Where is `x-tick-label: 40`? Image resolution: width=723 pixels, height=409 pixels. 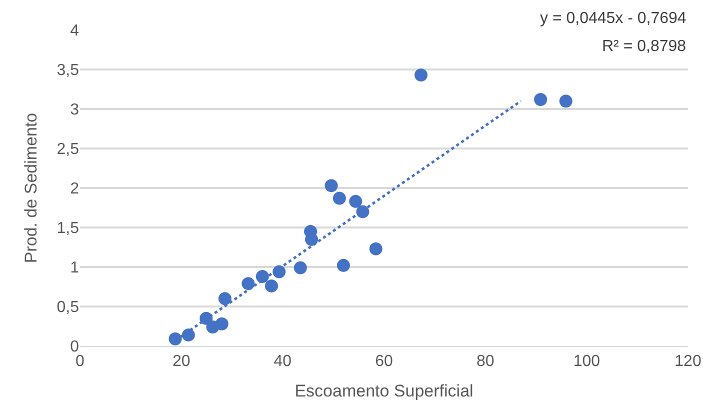
x-tick-label: 40 is located at coordinates (283, 361).